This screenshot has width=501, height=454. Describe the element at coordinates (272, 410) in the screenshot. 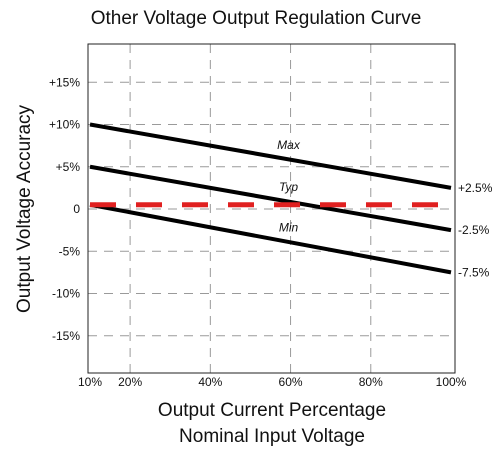

I see `x-axis-title: Output Current Percentage` at that location.